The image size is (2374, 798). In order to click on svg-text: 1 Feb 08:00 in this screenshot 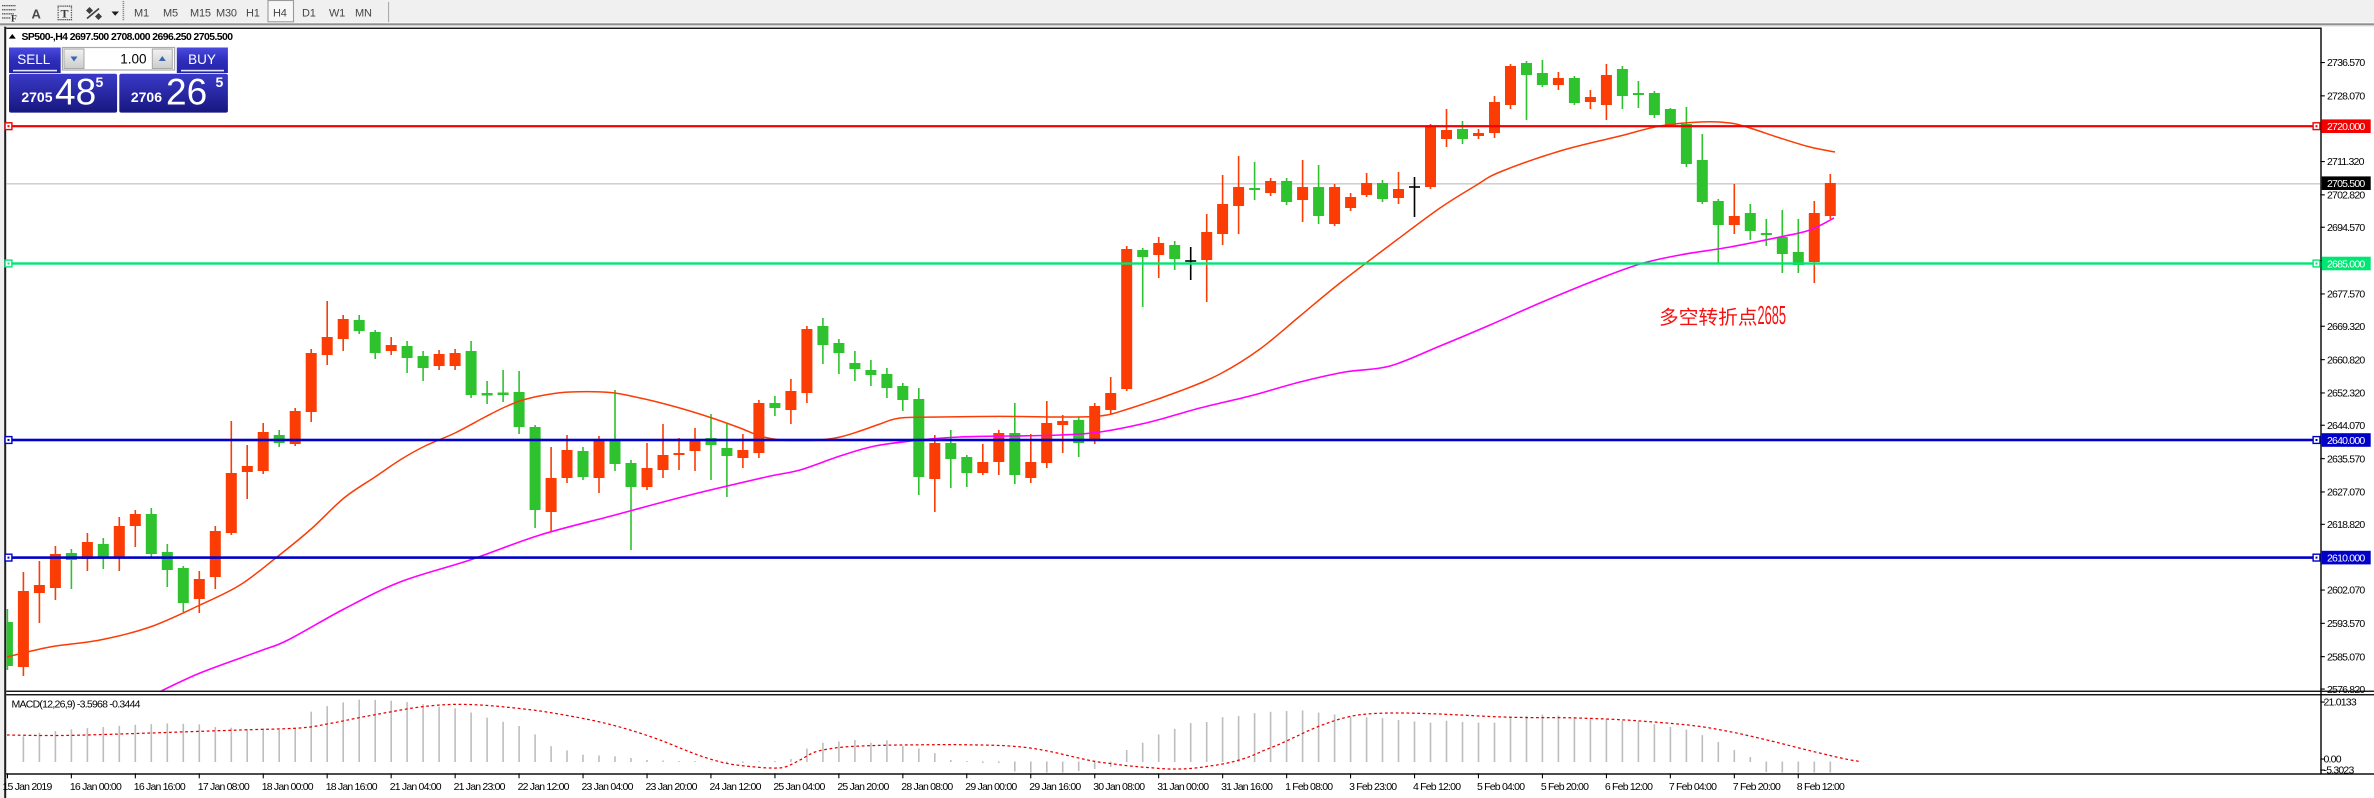, I will do `click(1309, 787)`.